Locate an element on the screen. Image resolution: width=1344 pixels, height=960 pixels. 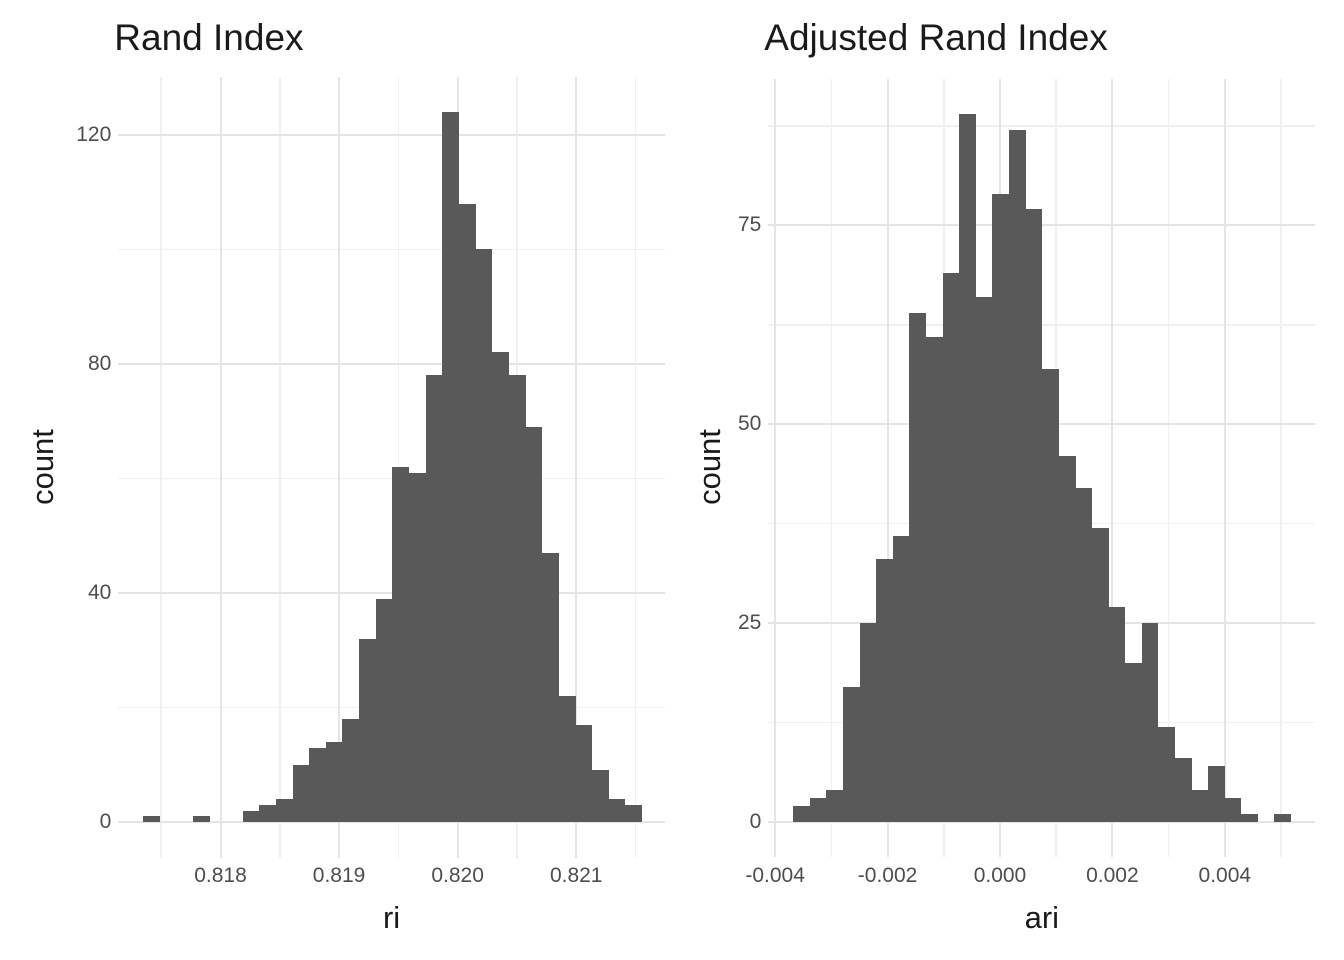
x-tick-label: 0.000 is located at coordinates (1000, 875).